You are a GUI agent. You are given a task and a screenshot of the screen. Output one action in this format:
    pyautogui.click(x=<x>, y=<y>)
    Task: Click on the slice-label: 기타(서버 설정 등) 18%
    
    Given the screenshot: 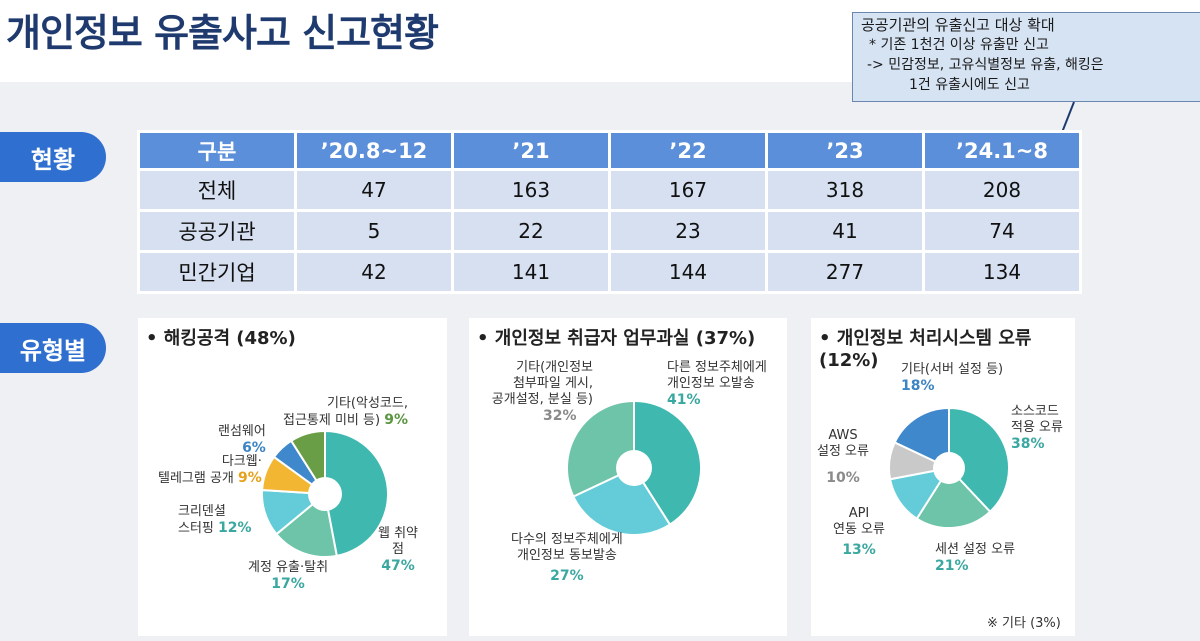 What is the action you would take?
    pyautogui.click(x=952, y=378)
    